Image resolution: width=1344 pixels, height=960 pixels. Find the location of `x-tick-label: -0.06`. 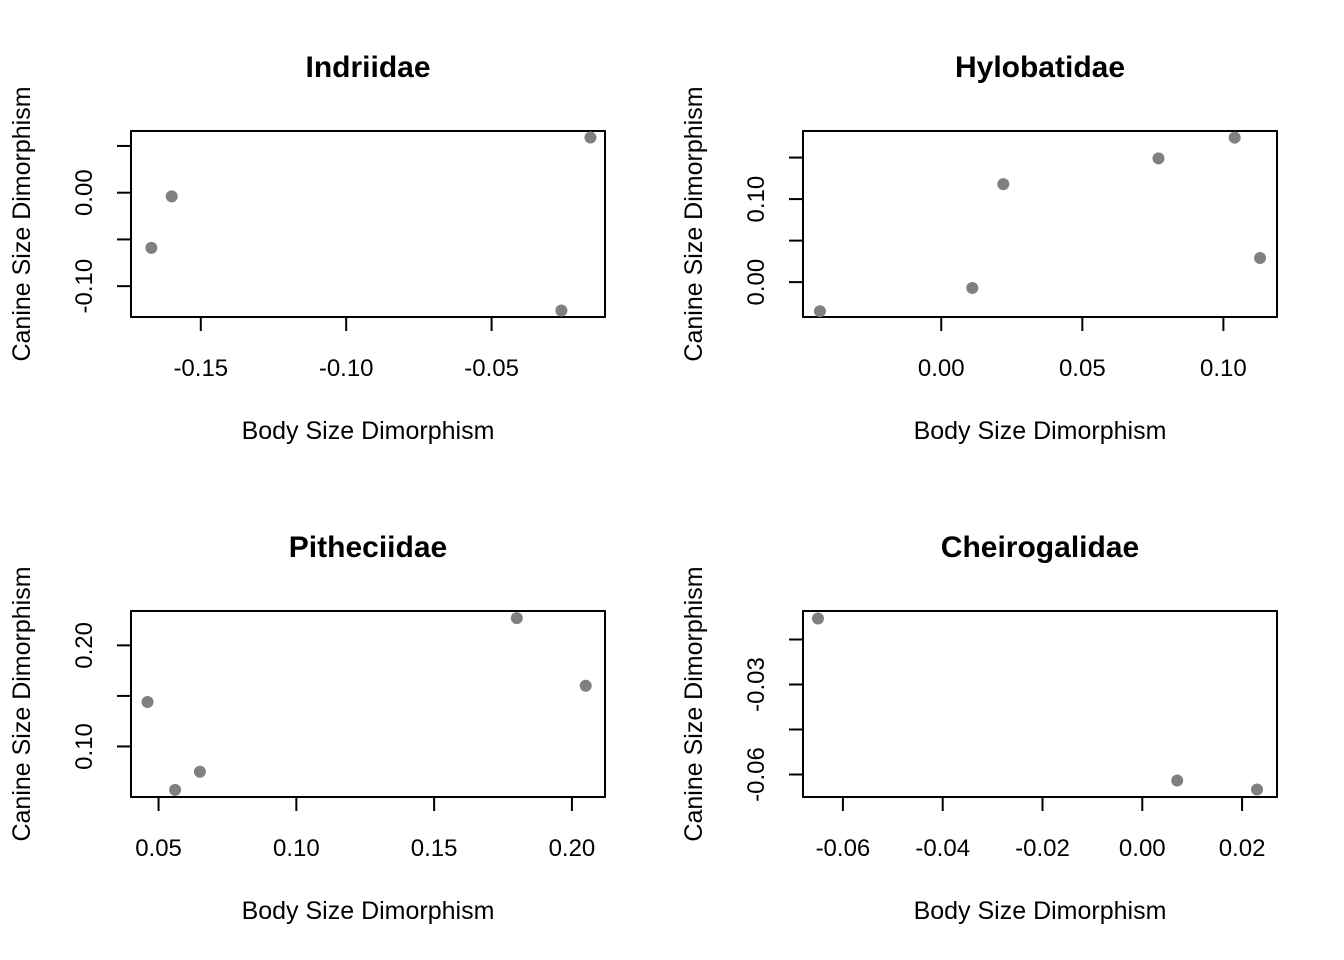

x-tick-label: -0.06 is located at coordinates (843, 848).